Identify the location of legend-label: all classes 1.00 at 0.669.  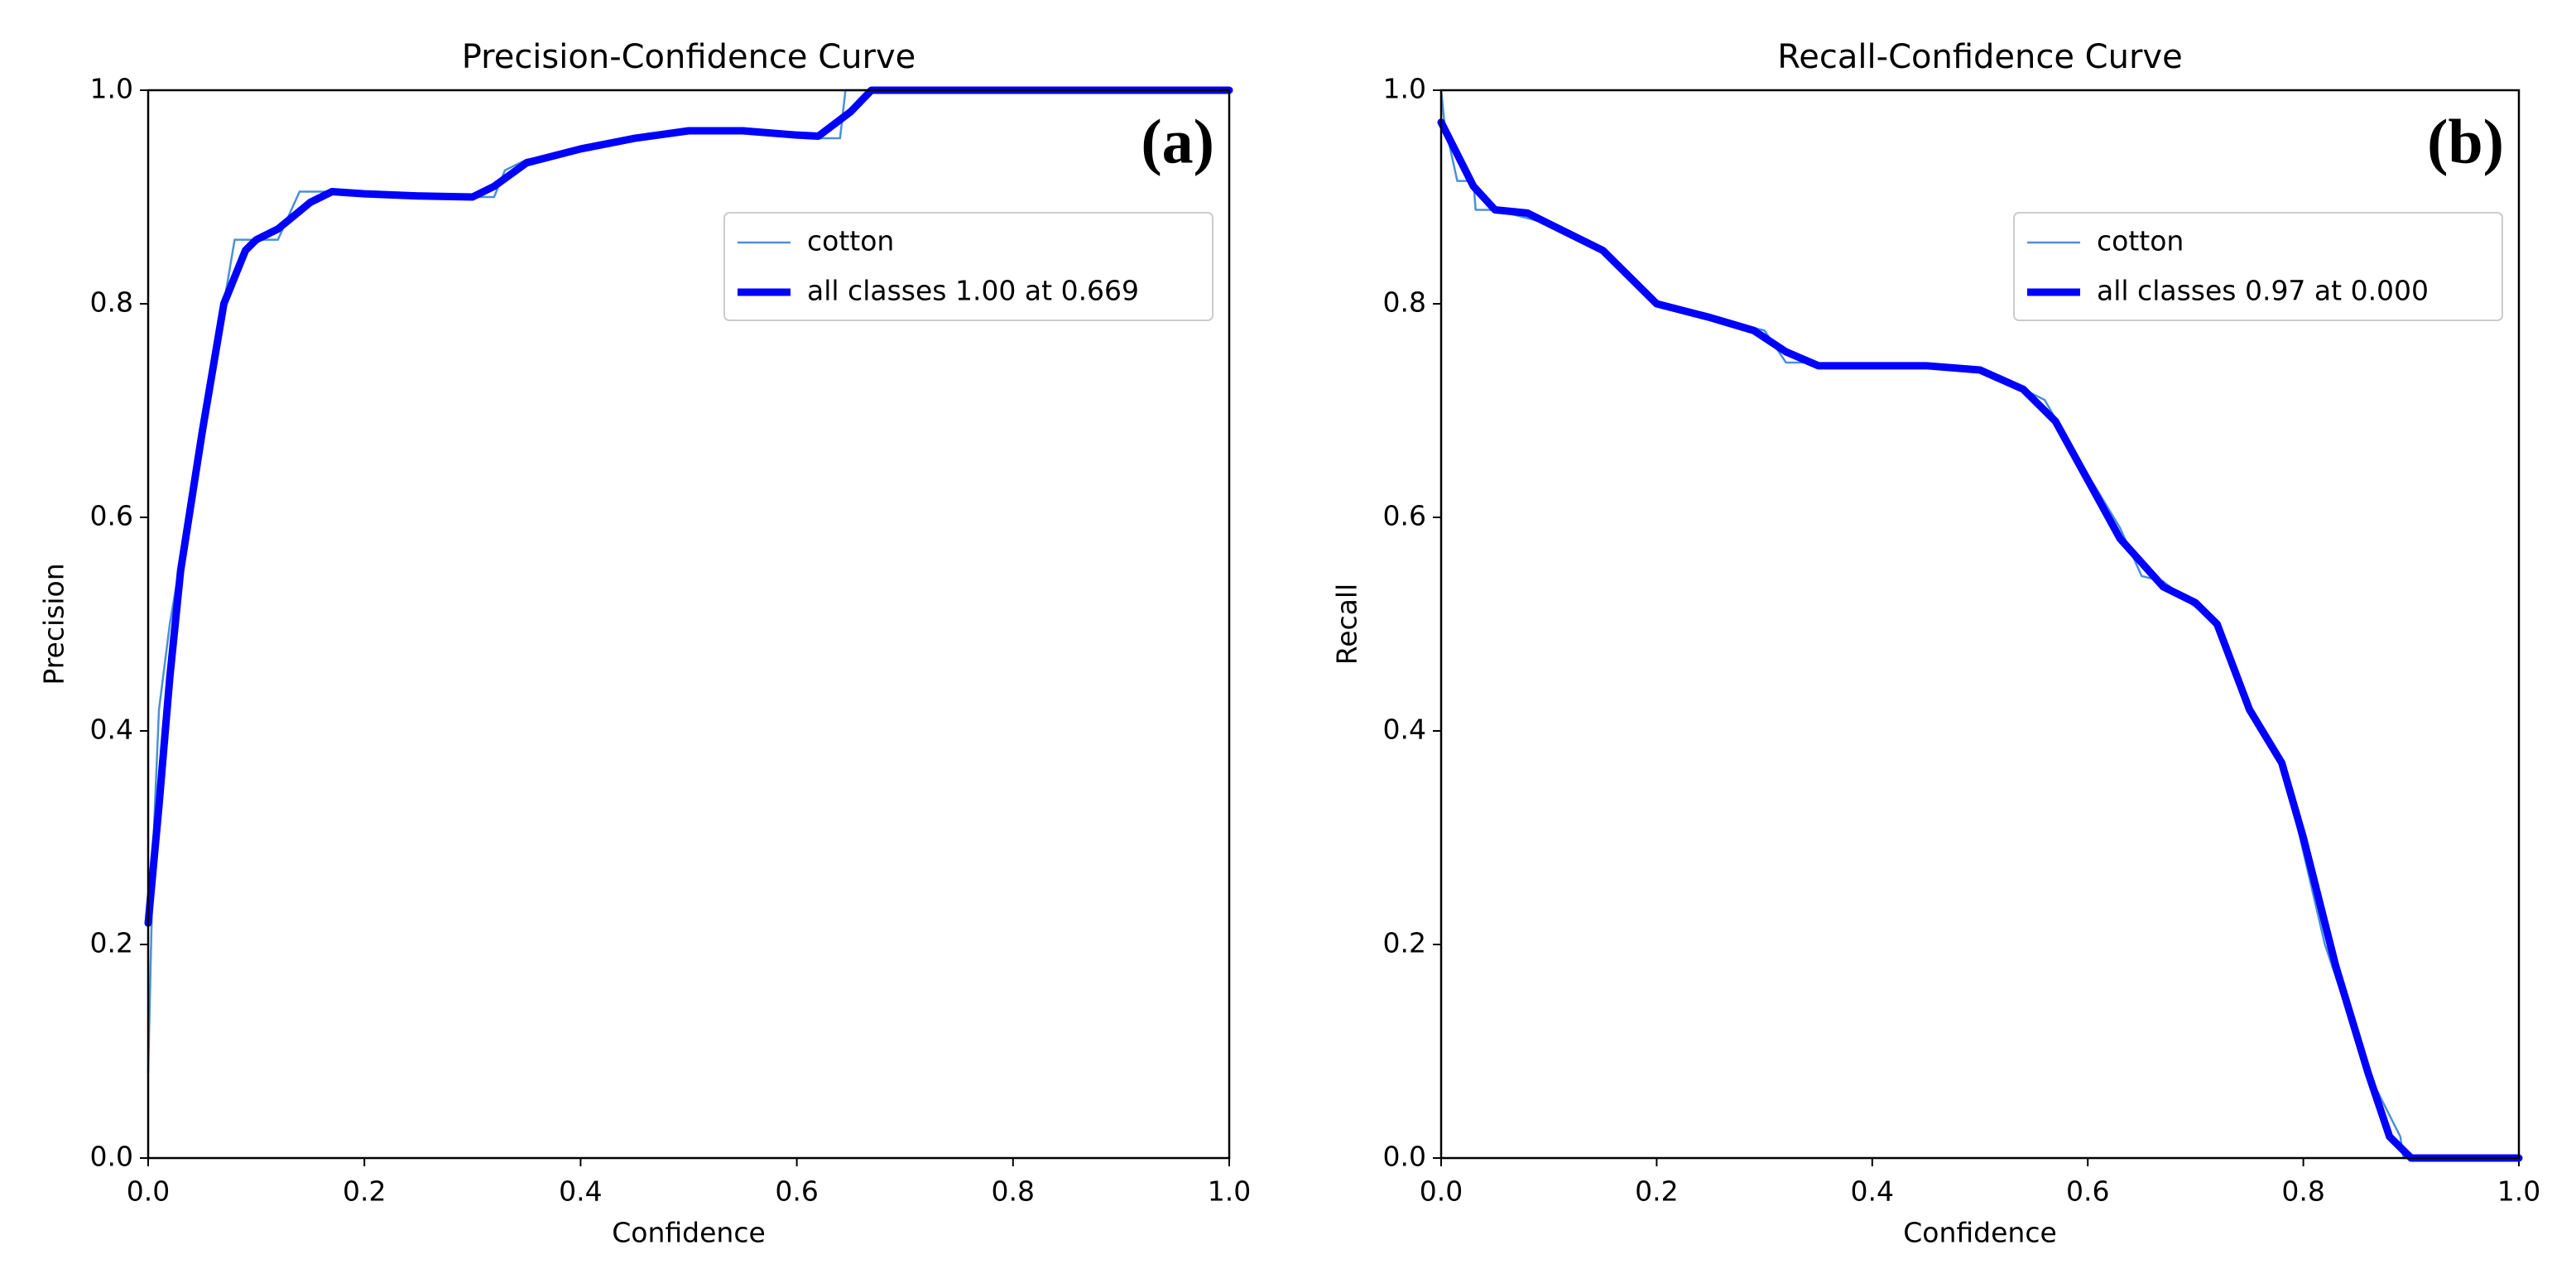
(973, 291).